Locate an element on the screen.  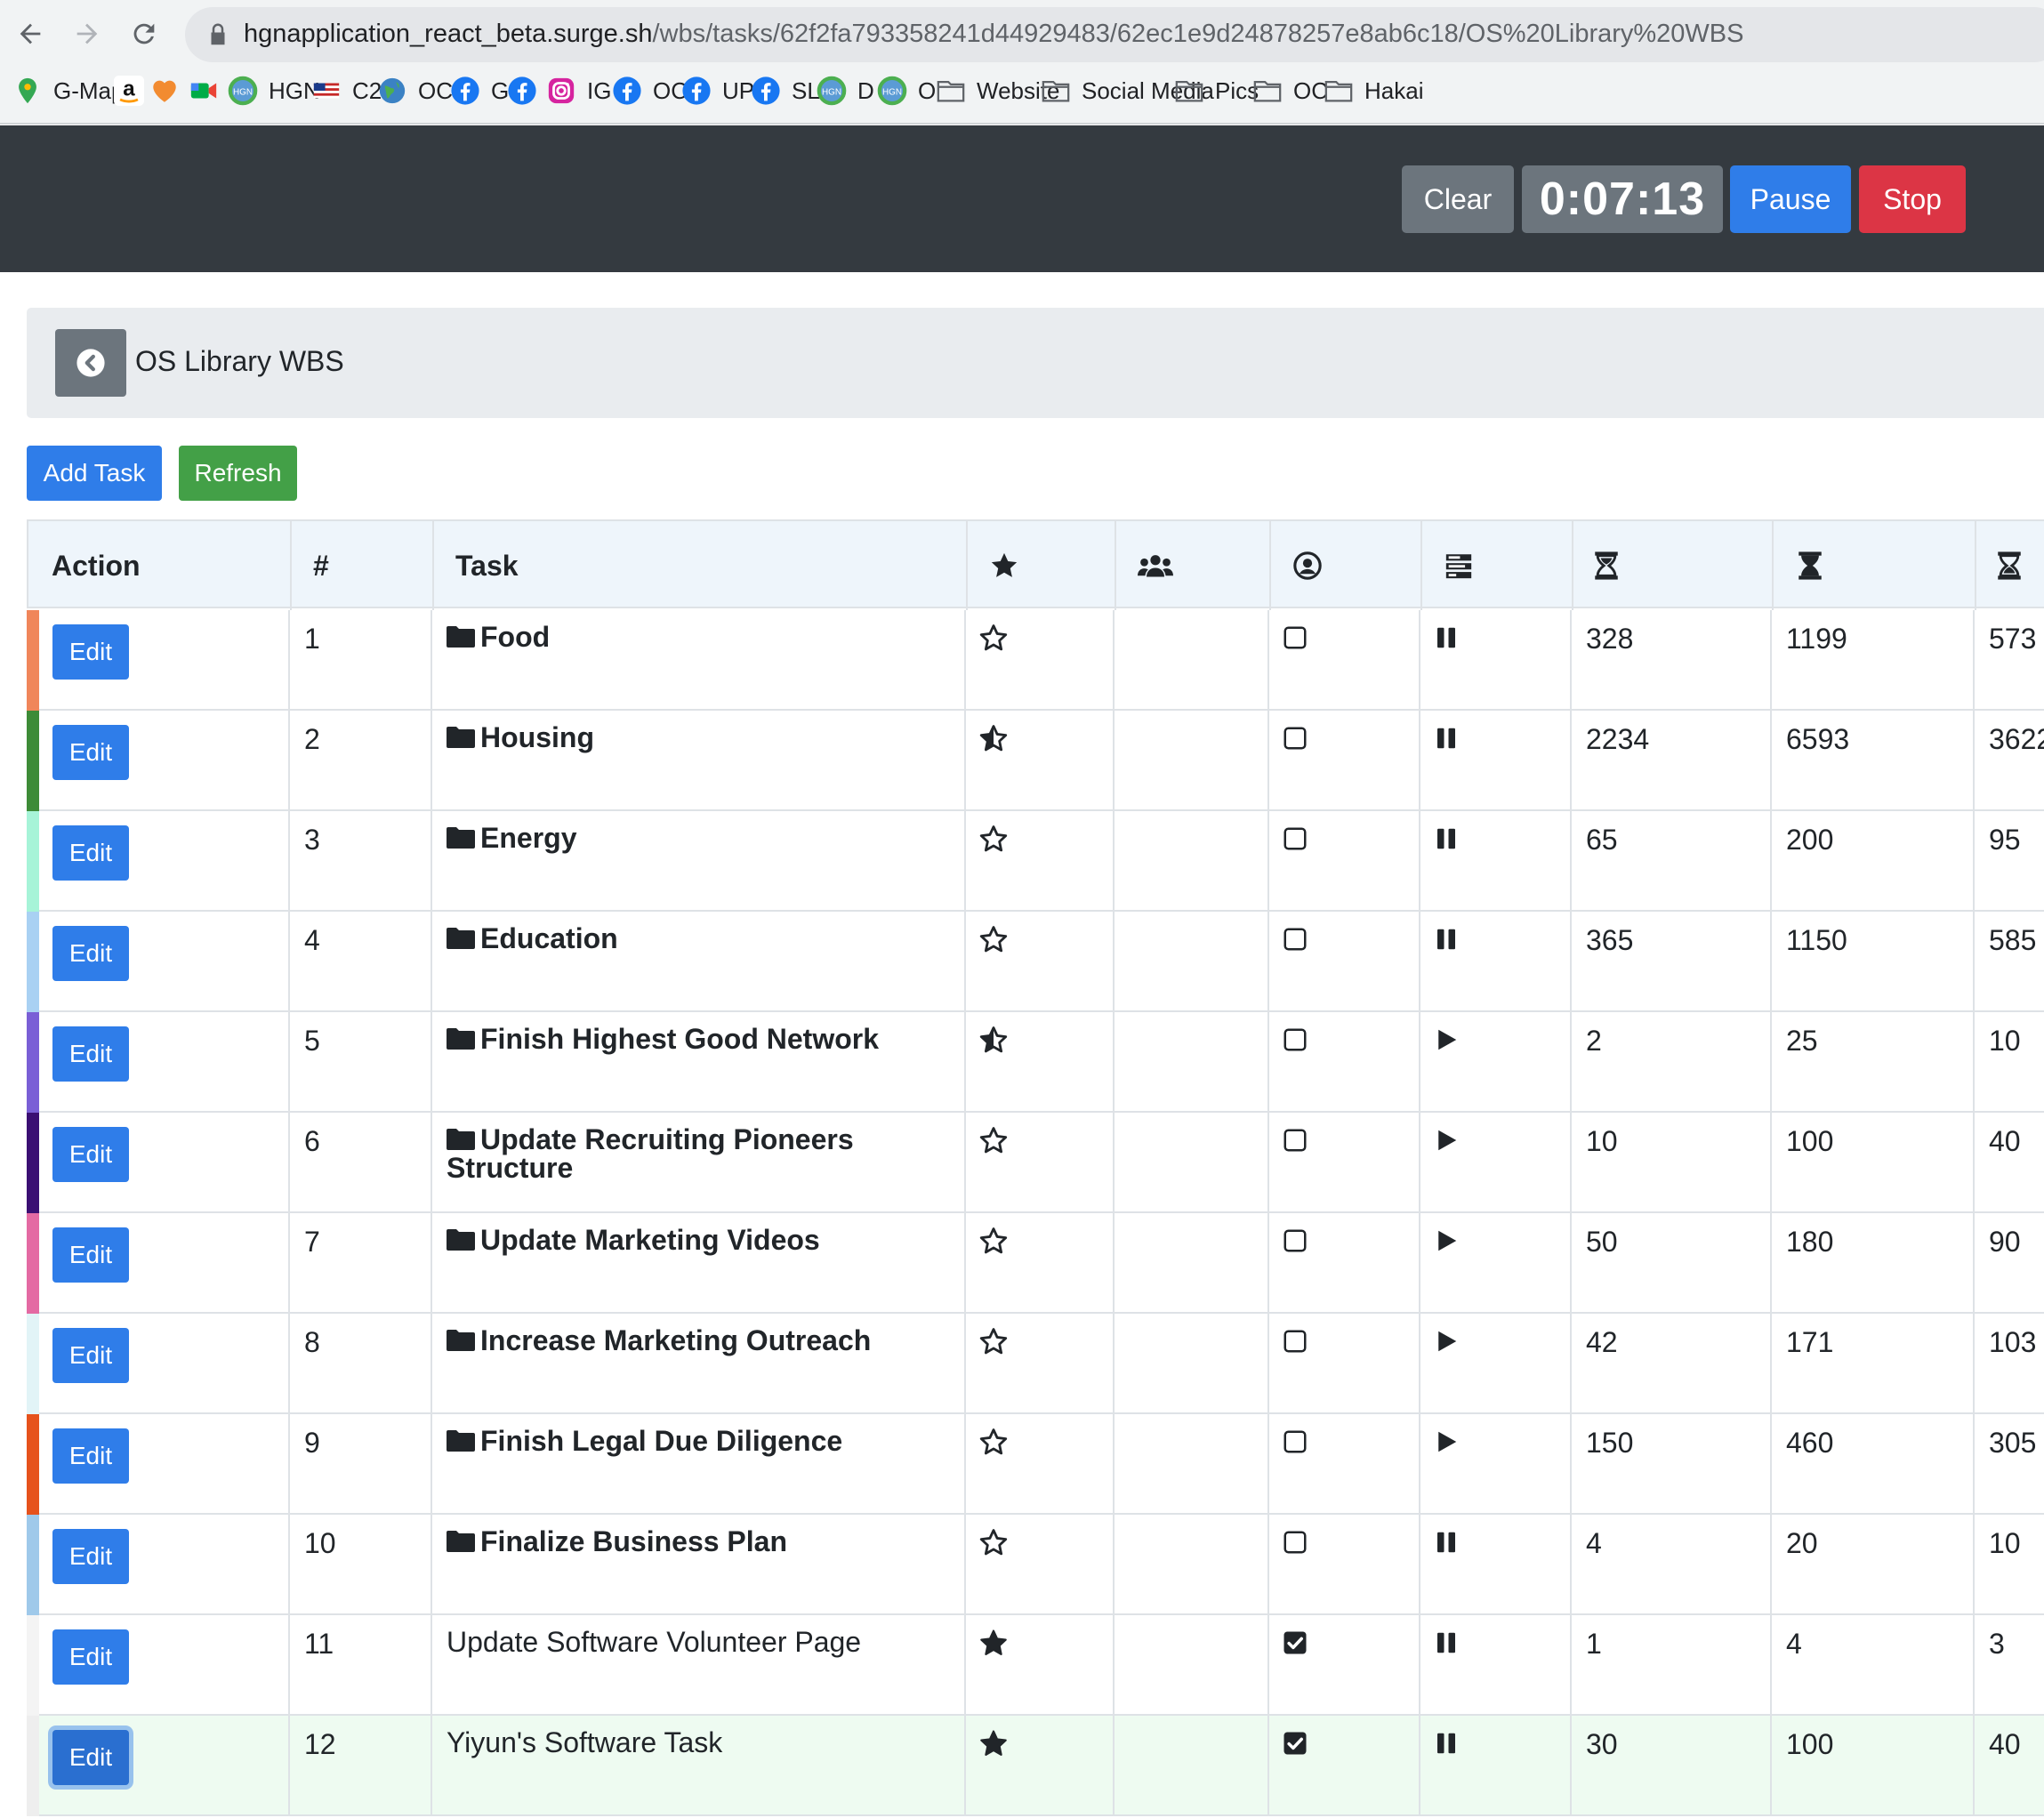
header-resources is located at coordinates (1193, 565).